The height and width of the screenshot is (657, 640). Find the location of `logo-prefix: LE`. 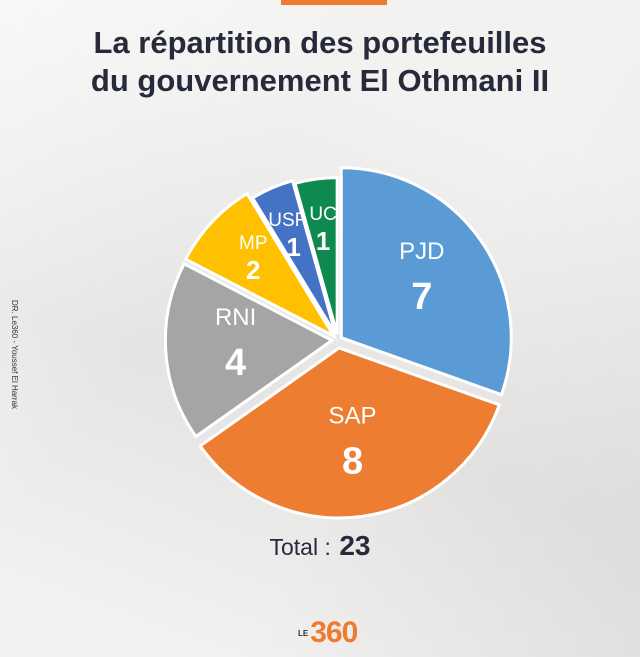

logo-prefix: LE is located at coordinates (303, 633).